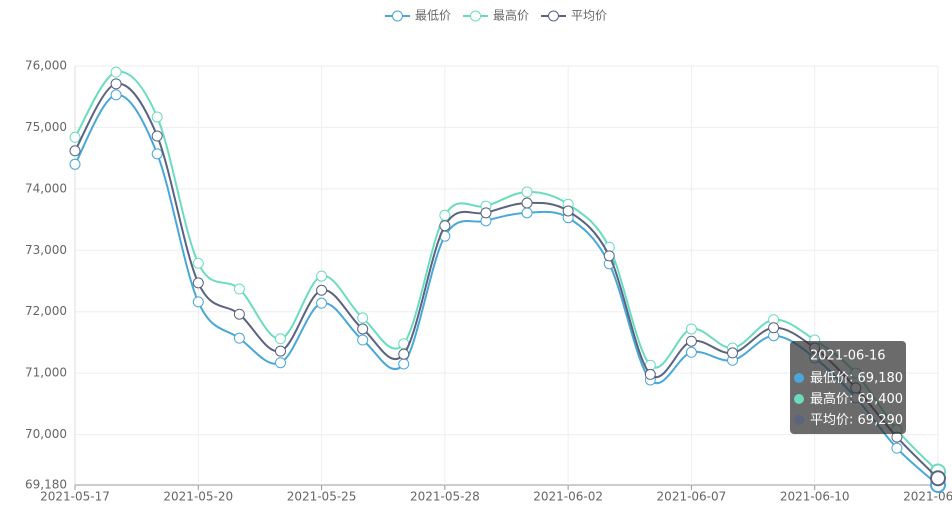 The height and width of the screenshot is (509, 952). I want to click on tooltip-series: 平均价, so click(829, 420).